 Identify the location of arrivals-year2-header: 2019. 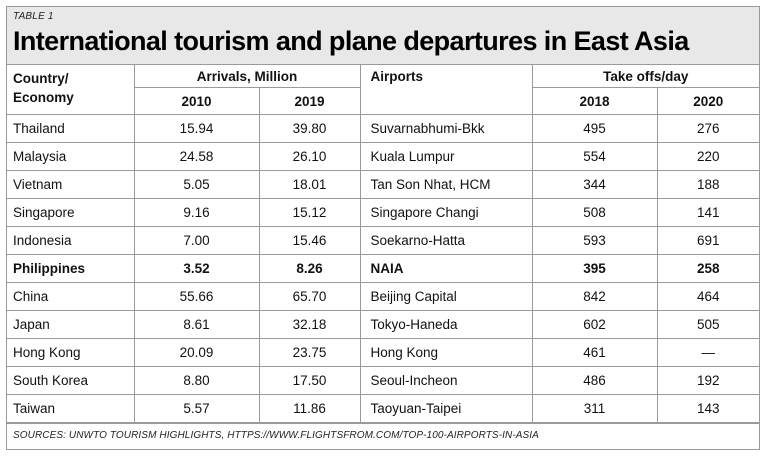
(309, 101).